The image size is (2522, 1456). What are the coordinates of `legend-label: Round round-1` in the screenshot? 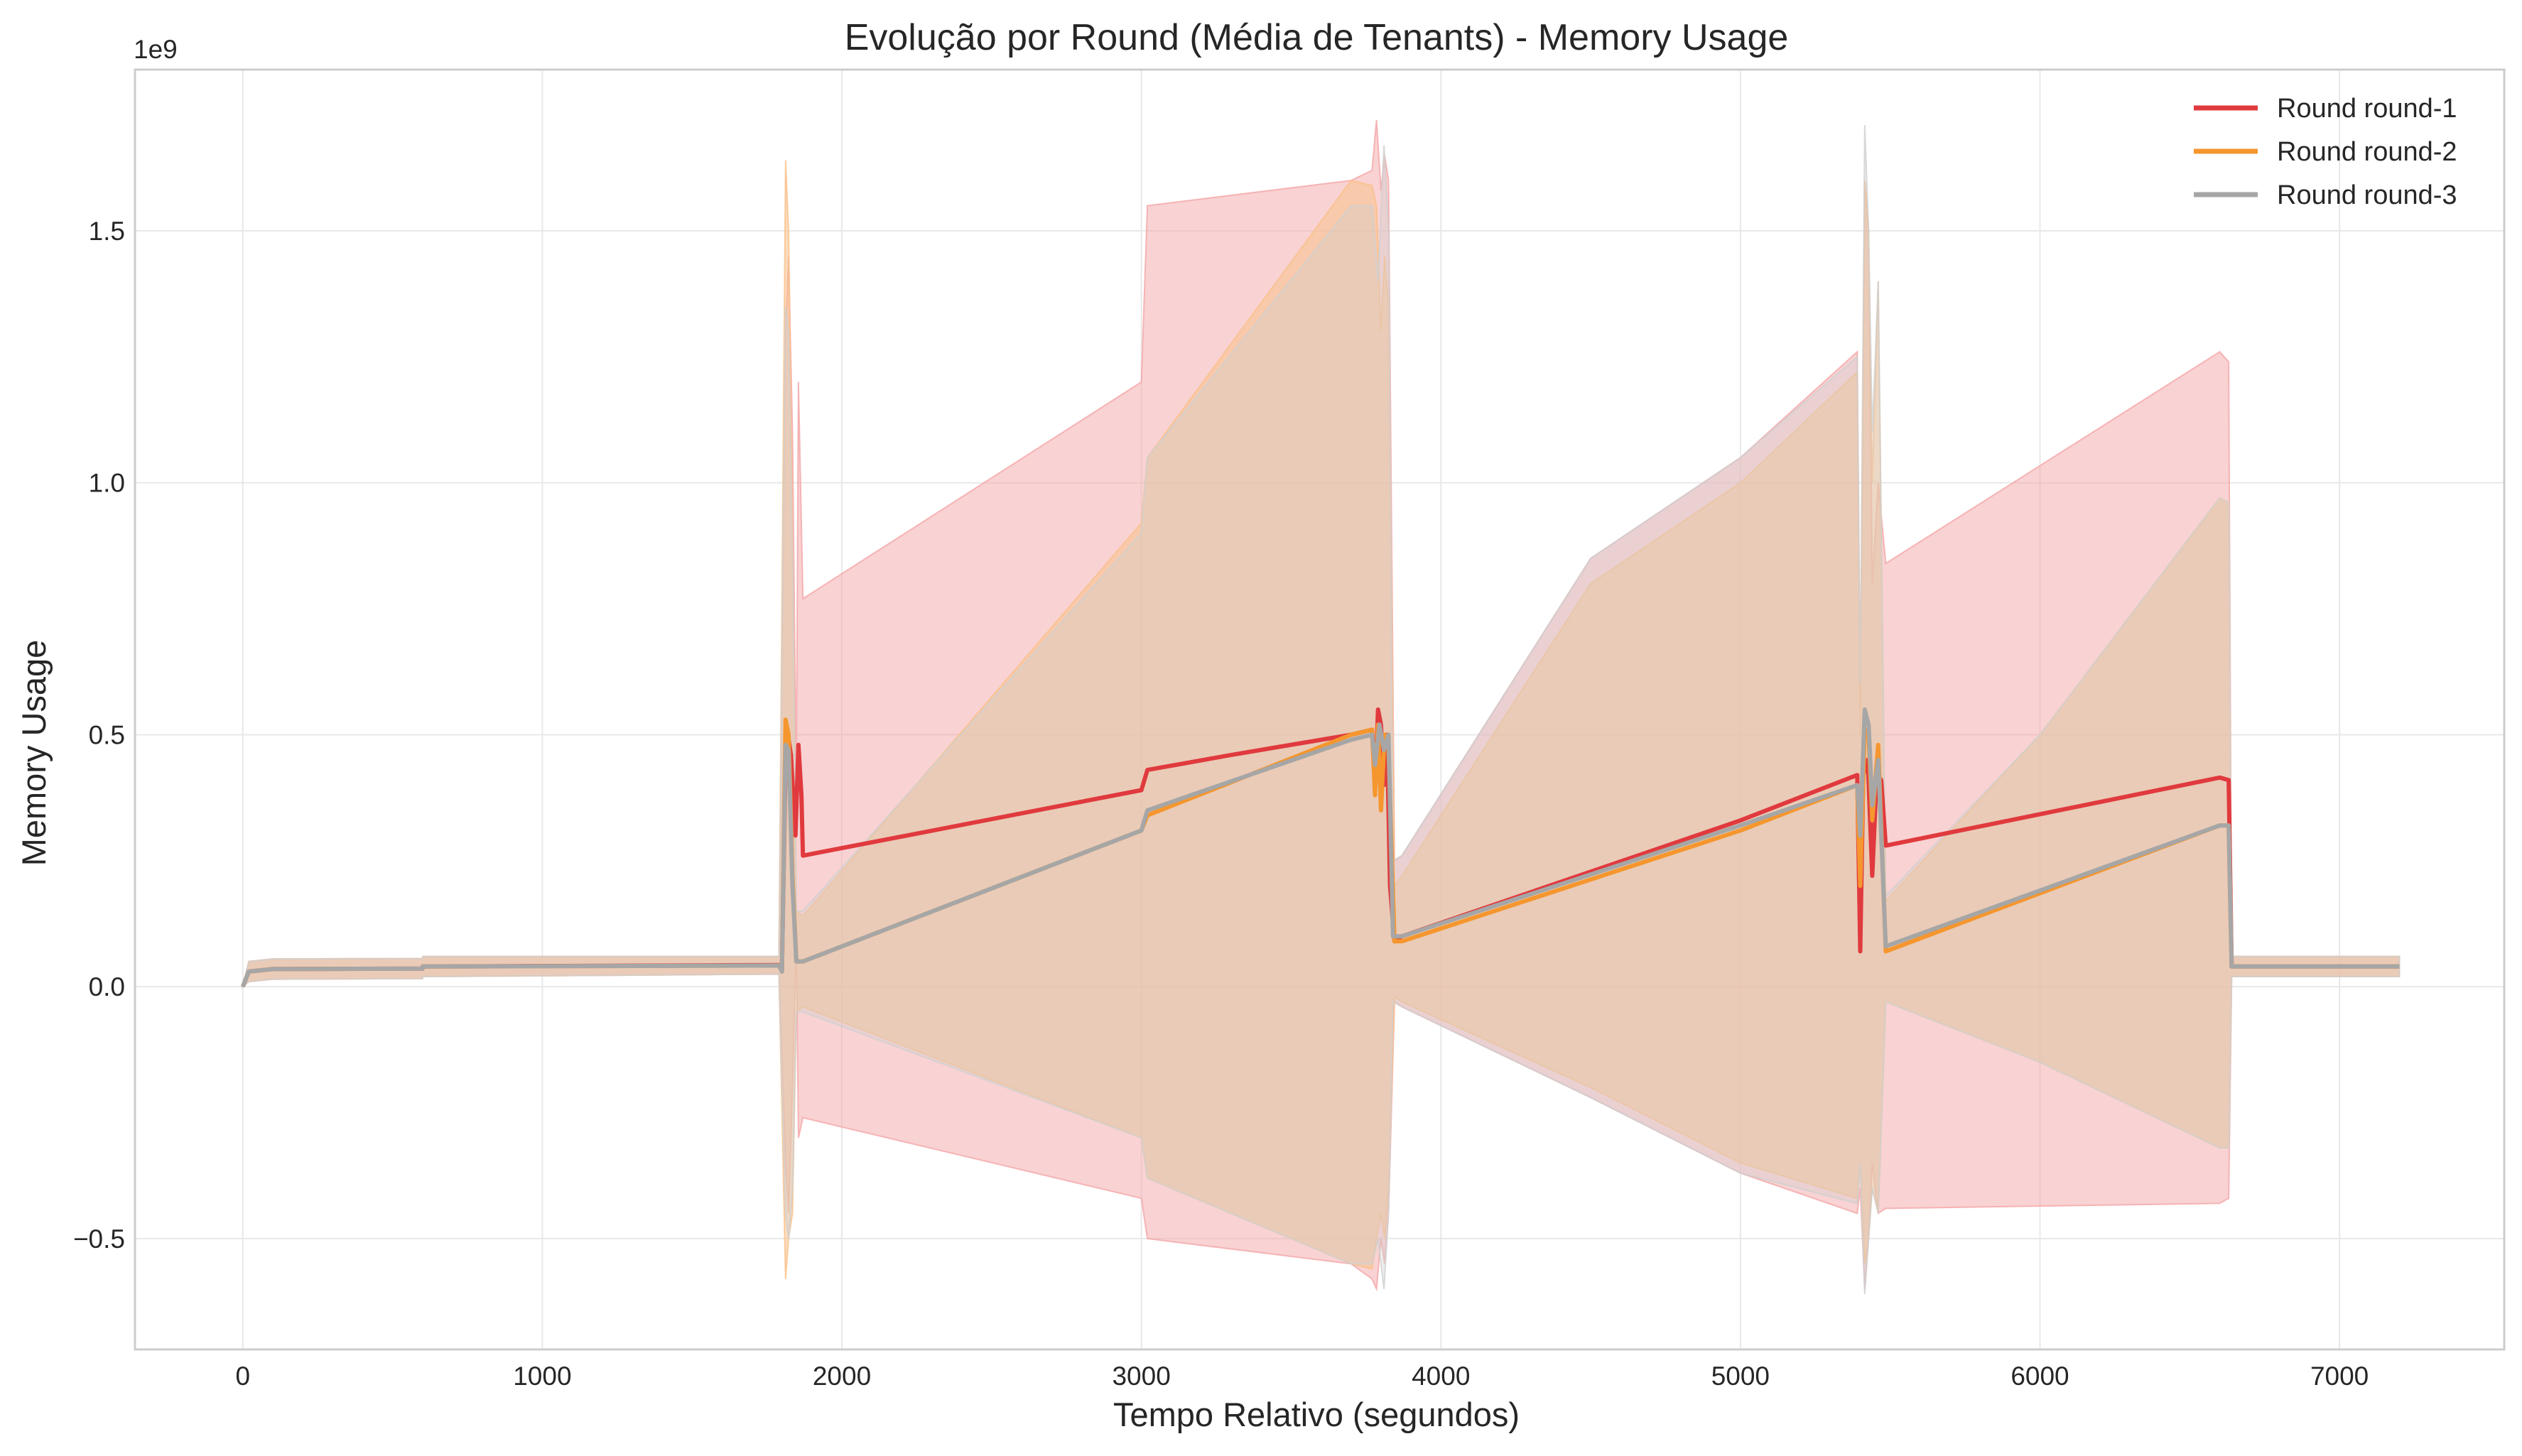 It's located at (2367, 109).